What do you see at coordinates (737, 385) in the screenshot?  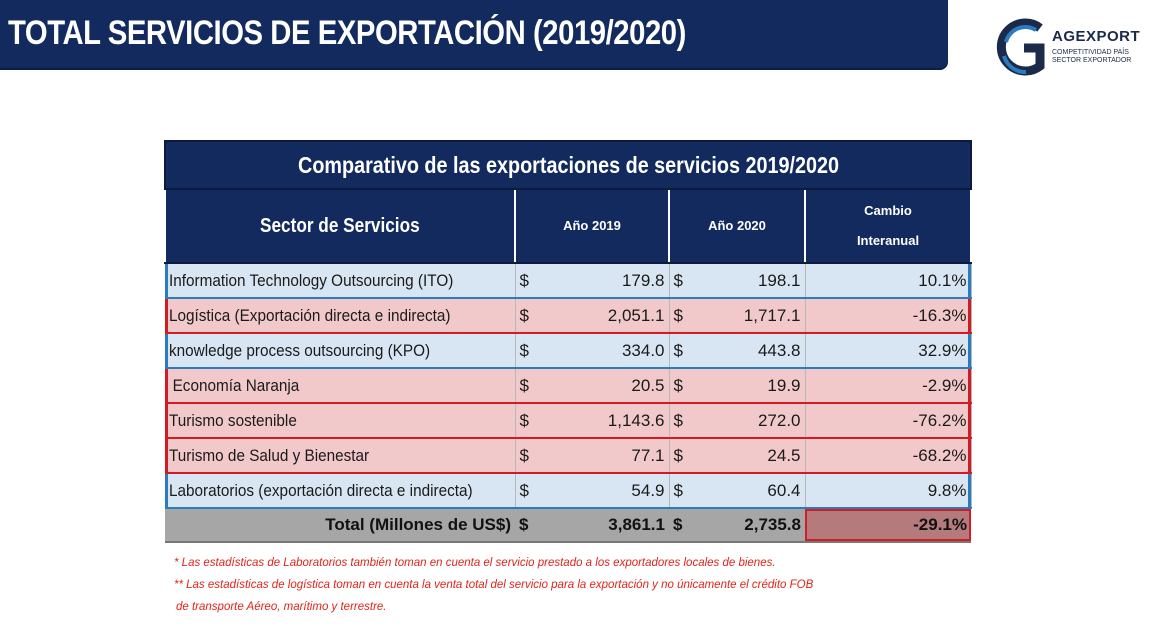 I see `value-2020: $19.9` at bounding box center [737, 385].